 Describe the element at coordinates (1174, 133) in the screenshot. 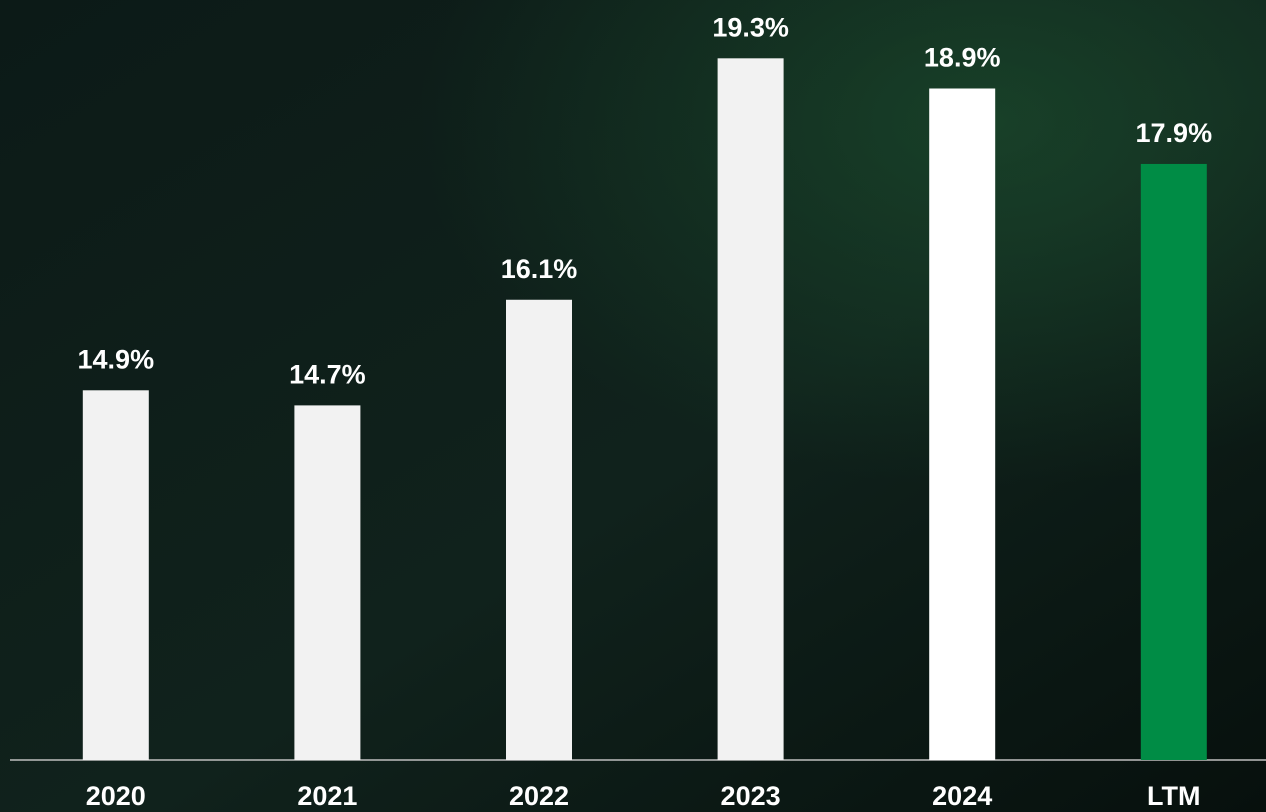

I see `data-label: 17.9%` at that location.